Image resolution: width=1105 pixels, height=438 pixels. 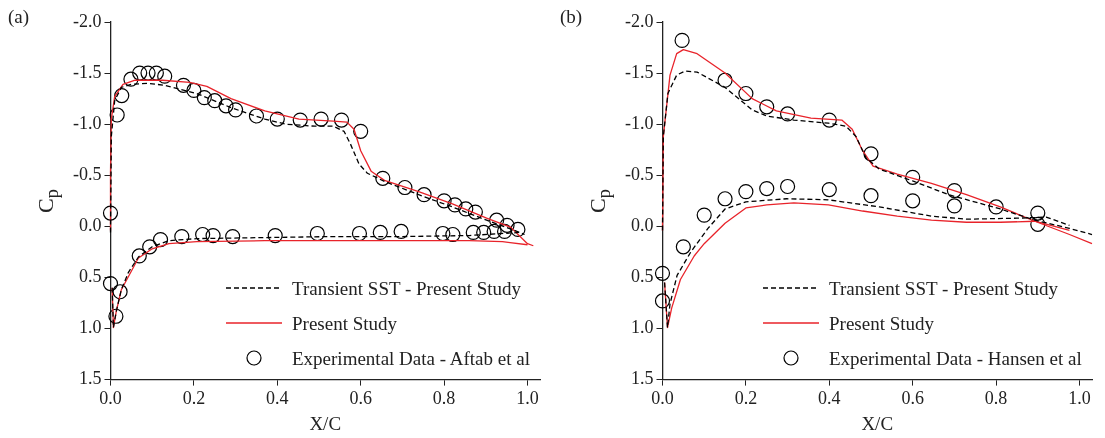 What do you see at coordinates (411, 358) in the screenshot?
I see `legend-label: Experimental Data - Aftab et al` at bounding box center [411, 358].